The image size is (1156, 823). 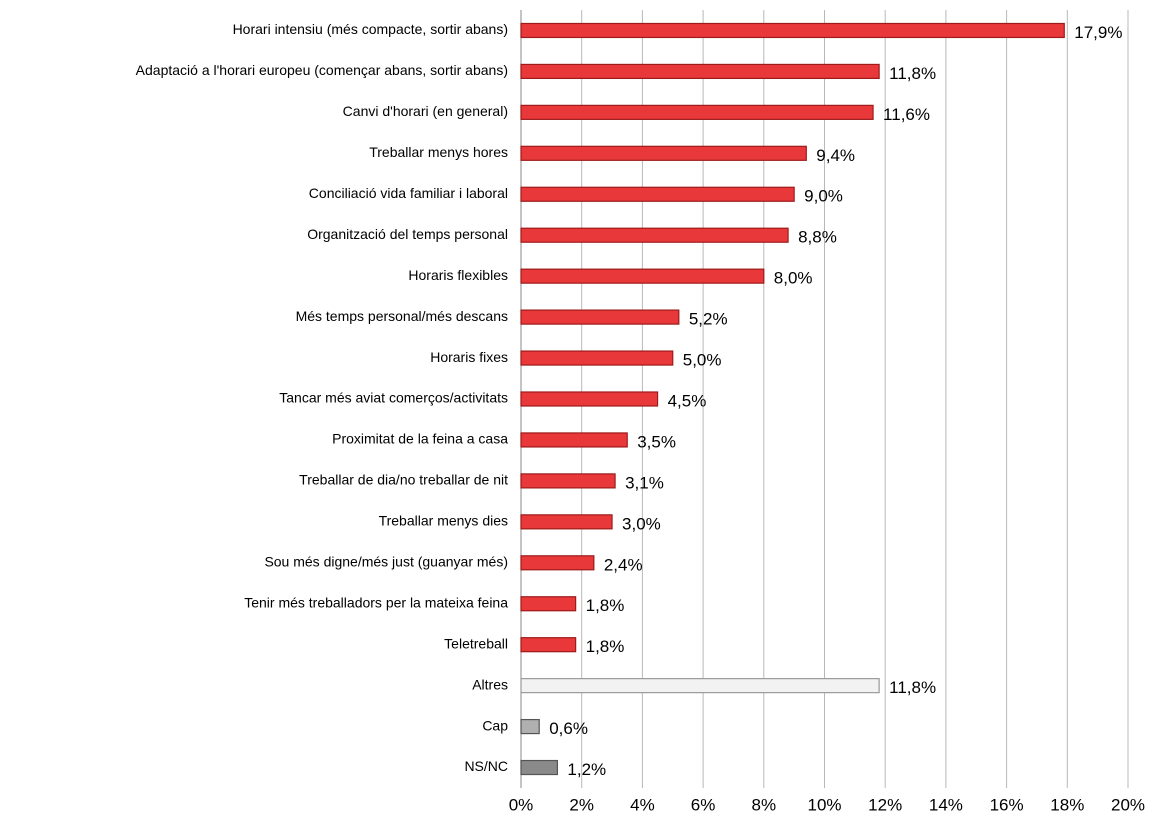 What do you see at coordinates (1128, 804) in the screenshot?
I see `x-tick-label: 20%` at bounding box center [1128, 804].